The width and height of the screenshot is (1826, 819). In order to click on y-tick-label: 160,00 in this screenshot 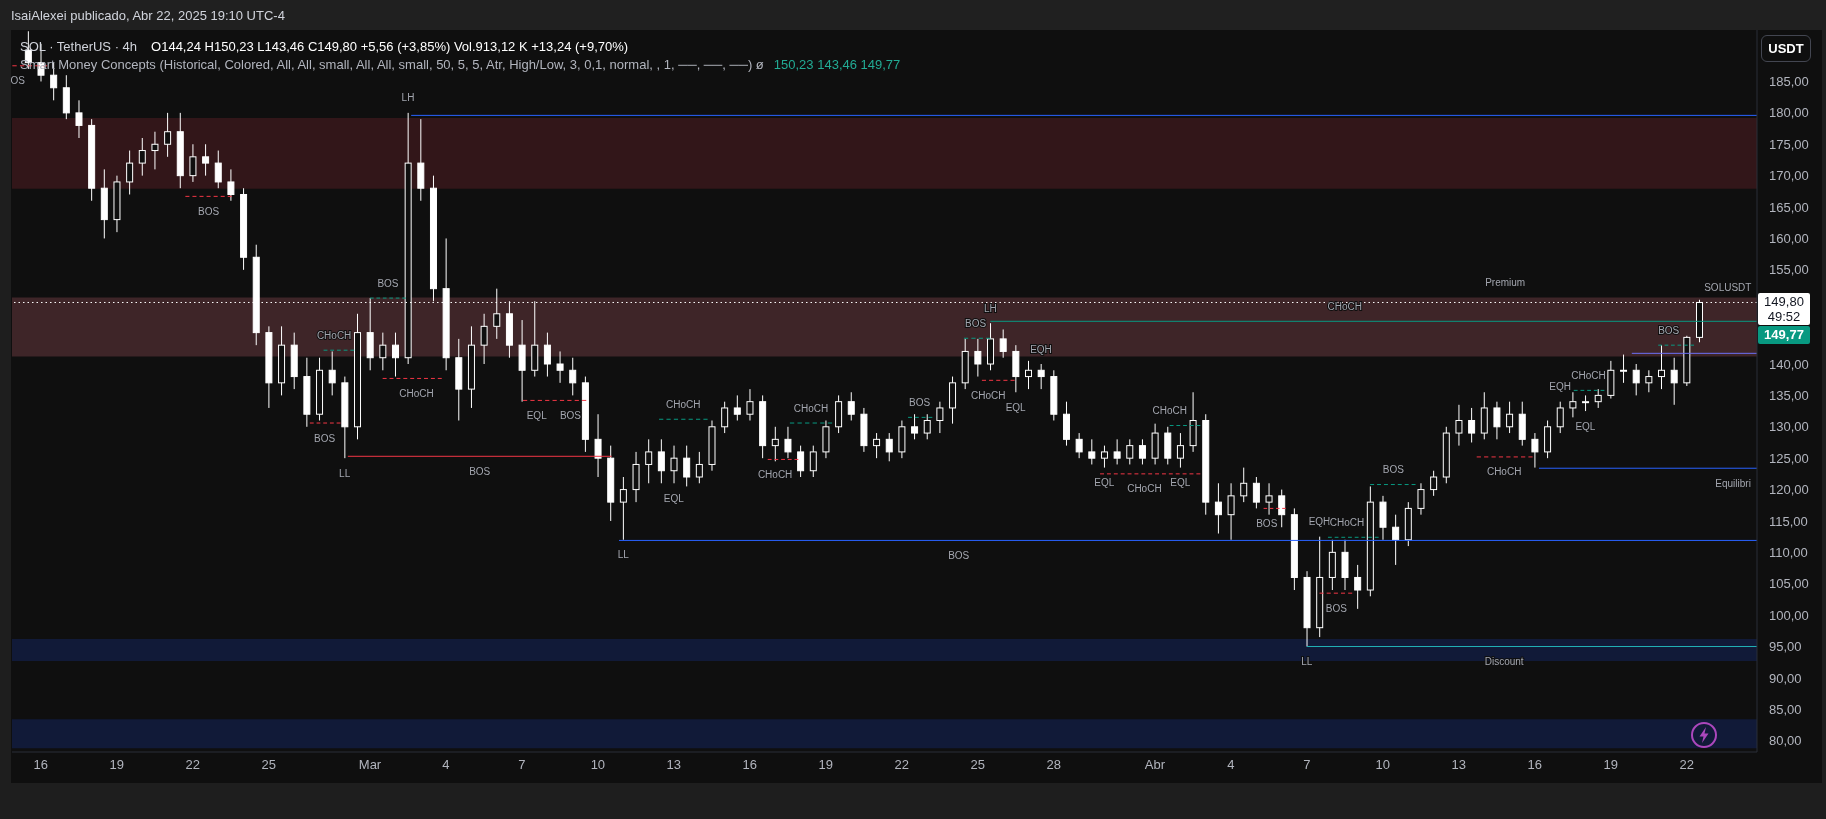, I will do `click(1789, 239)`.